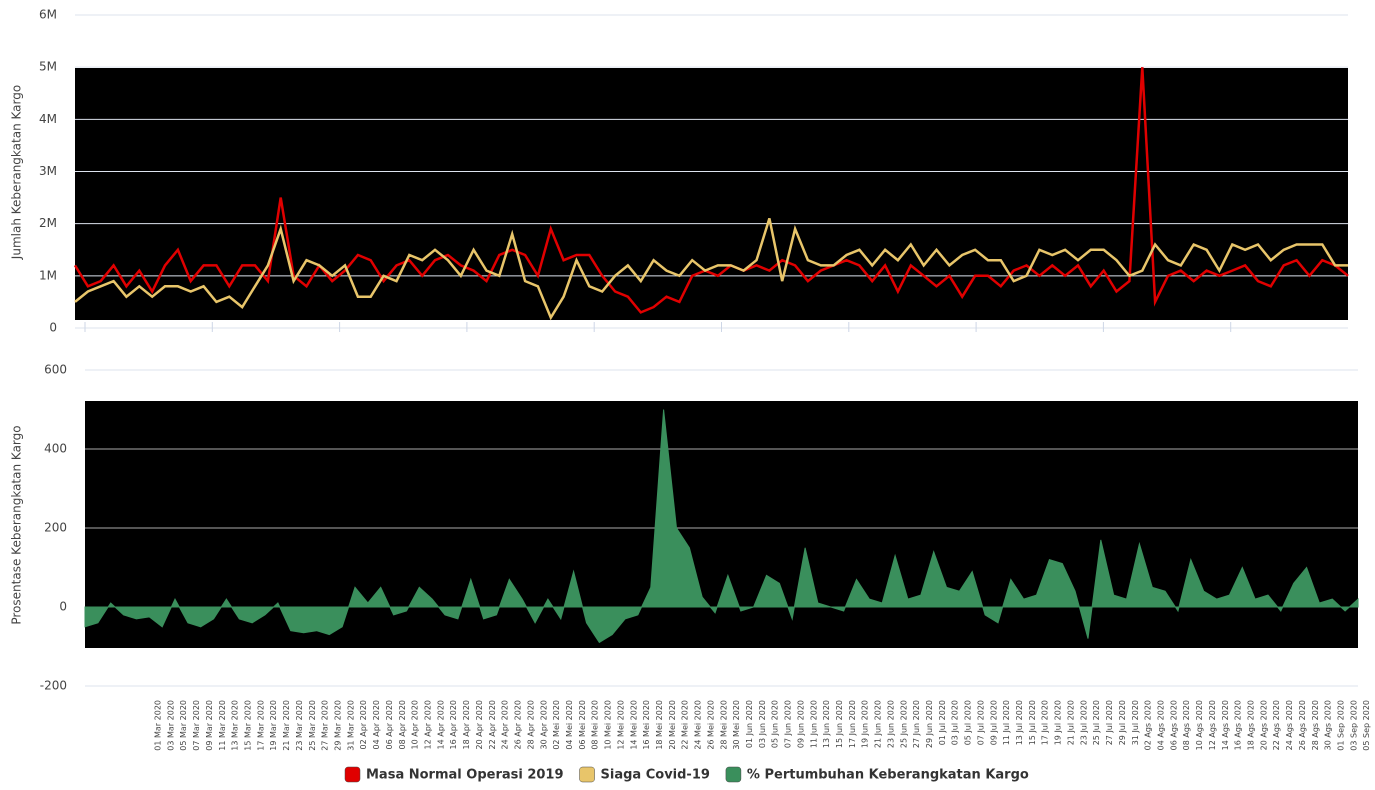 The height and width of the screenshot is (790, 1375). Describe the element at coordinates (479, 724) in the screenshot. I see `x-tick-label: 20 Apr 2020` at that location.